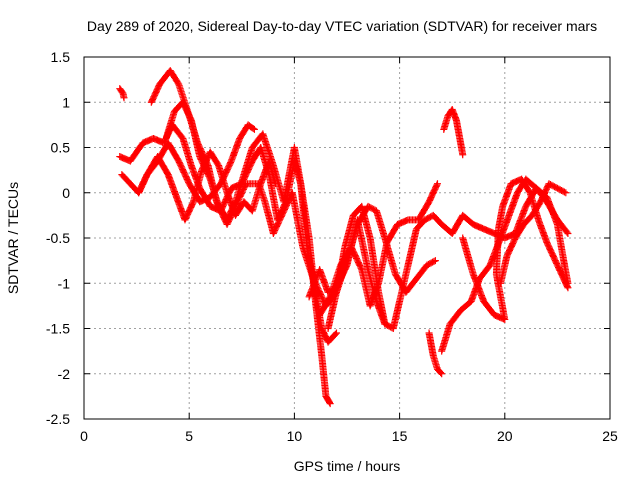 This screenshot has height=480, width=640. I want to click on series-track-m, so click(515, 249).